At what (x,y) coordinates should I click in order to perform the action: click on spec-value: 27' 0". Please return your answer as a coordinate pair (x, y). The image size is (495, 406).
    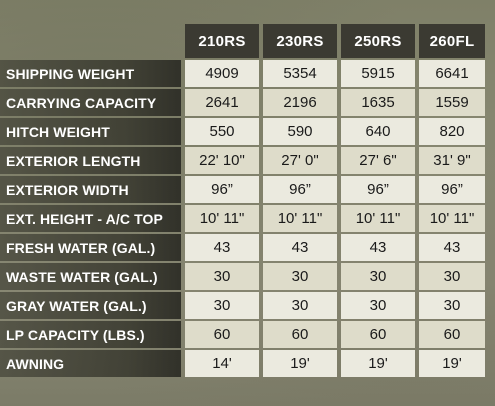
    Looking at the image, I should click on (300, 160).